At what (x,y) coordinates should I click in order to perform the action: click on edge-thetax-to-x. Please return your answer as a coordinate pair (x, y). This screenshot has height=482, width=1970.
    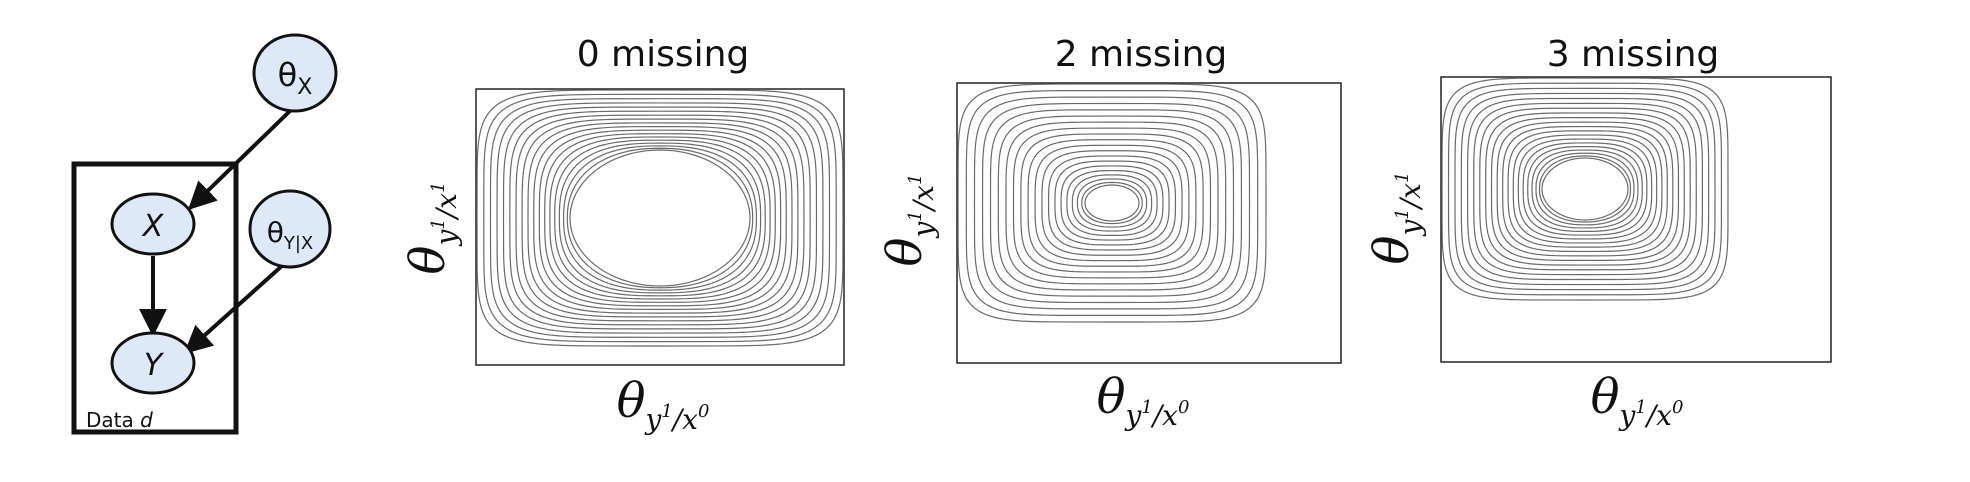
    Looking at the image, I should click on (240, 158).